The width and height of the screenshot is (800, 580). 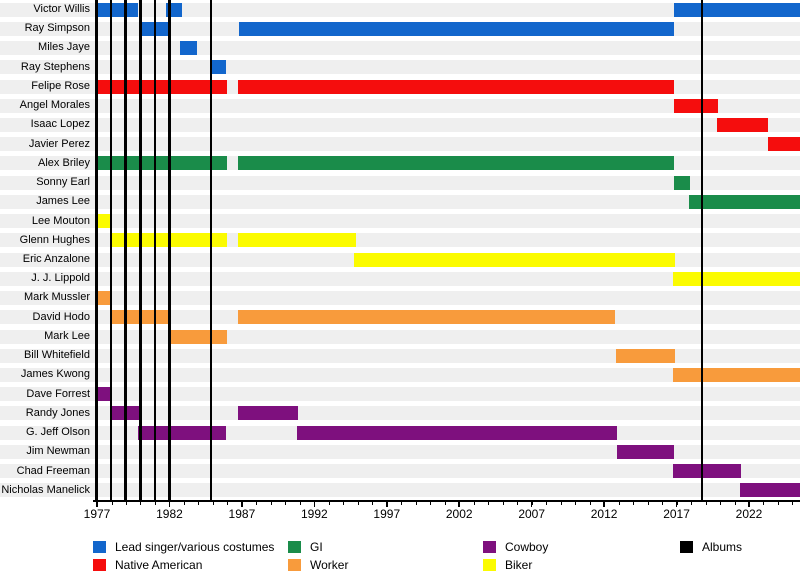 What do you see at coordinates (387, 514) in the screenshot?
I see `axis-year-label: 1997` at bounding box center [387, 514].